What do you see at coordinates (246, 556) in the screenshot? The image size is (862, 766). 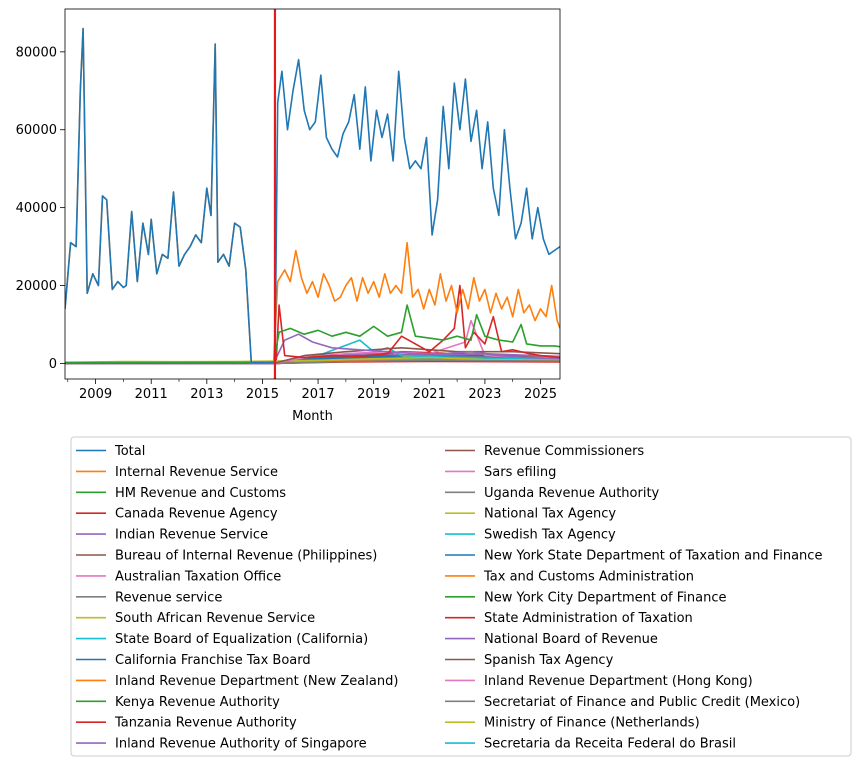 I see `legend-label: Bureau of Internal Revenue (Philippines)` at bounding box center [246, 556].